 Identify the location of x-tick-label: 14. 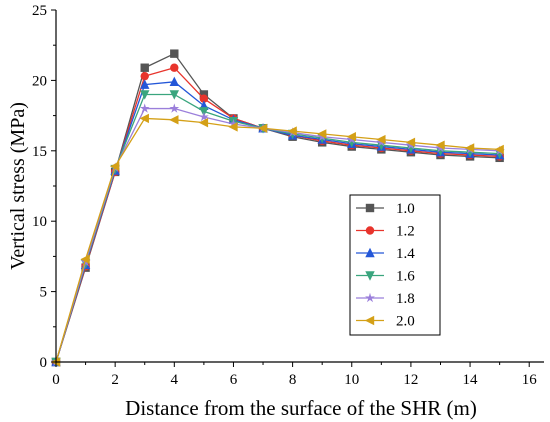
(471, 380).